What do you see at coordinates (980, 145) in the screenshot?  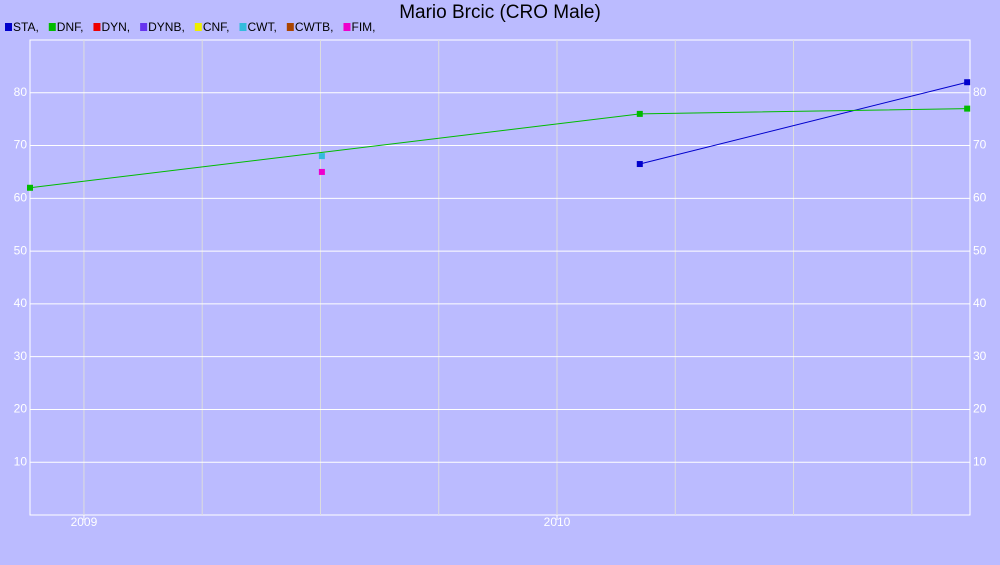 I see `y2-tick-label: 70` at bounding box center [980, 145].